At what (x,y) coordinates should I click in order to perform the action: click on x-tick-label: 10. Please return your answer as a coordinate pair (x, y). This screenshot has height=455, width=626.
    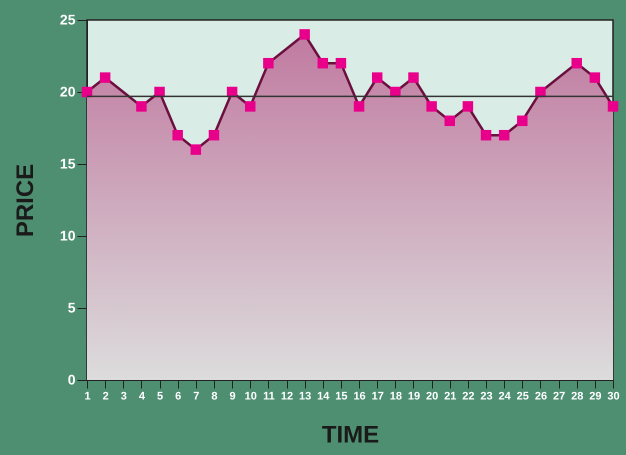
    Looking at the image, I should click on (250, 396).